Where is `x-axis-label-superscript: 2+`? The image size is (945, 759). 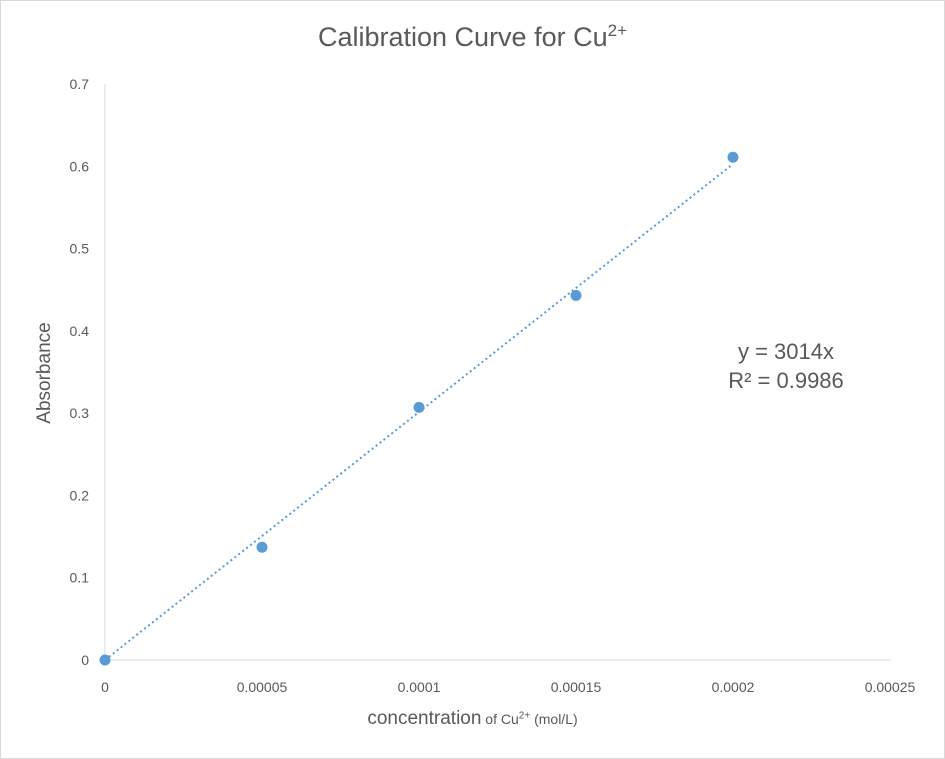 x-axis-label-superscript: 2+ is located at coordinates (524, 716).